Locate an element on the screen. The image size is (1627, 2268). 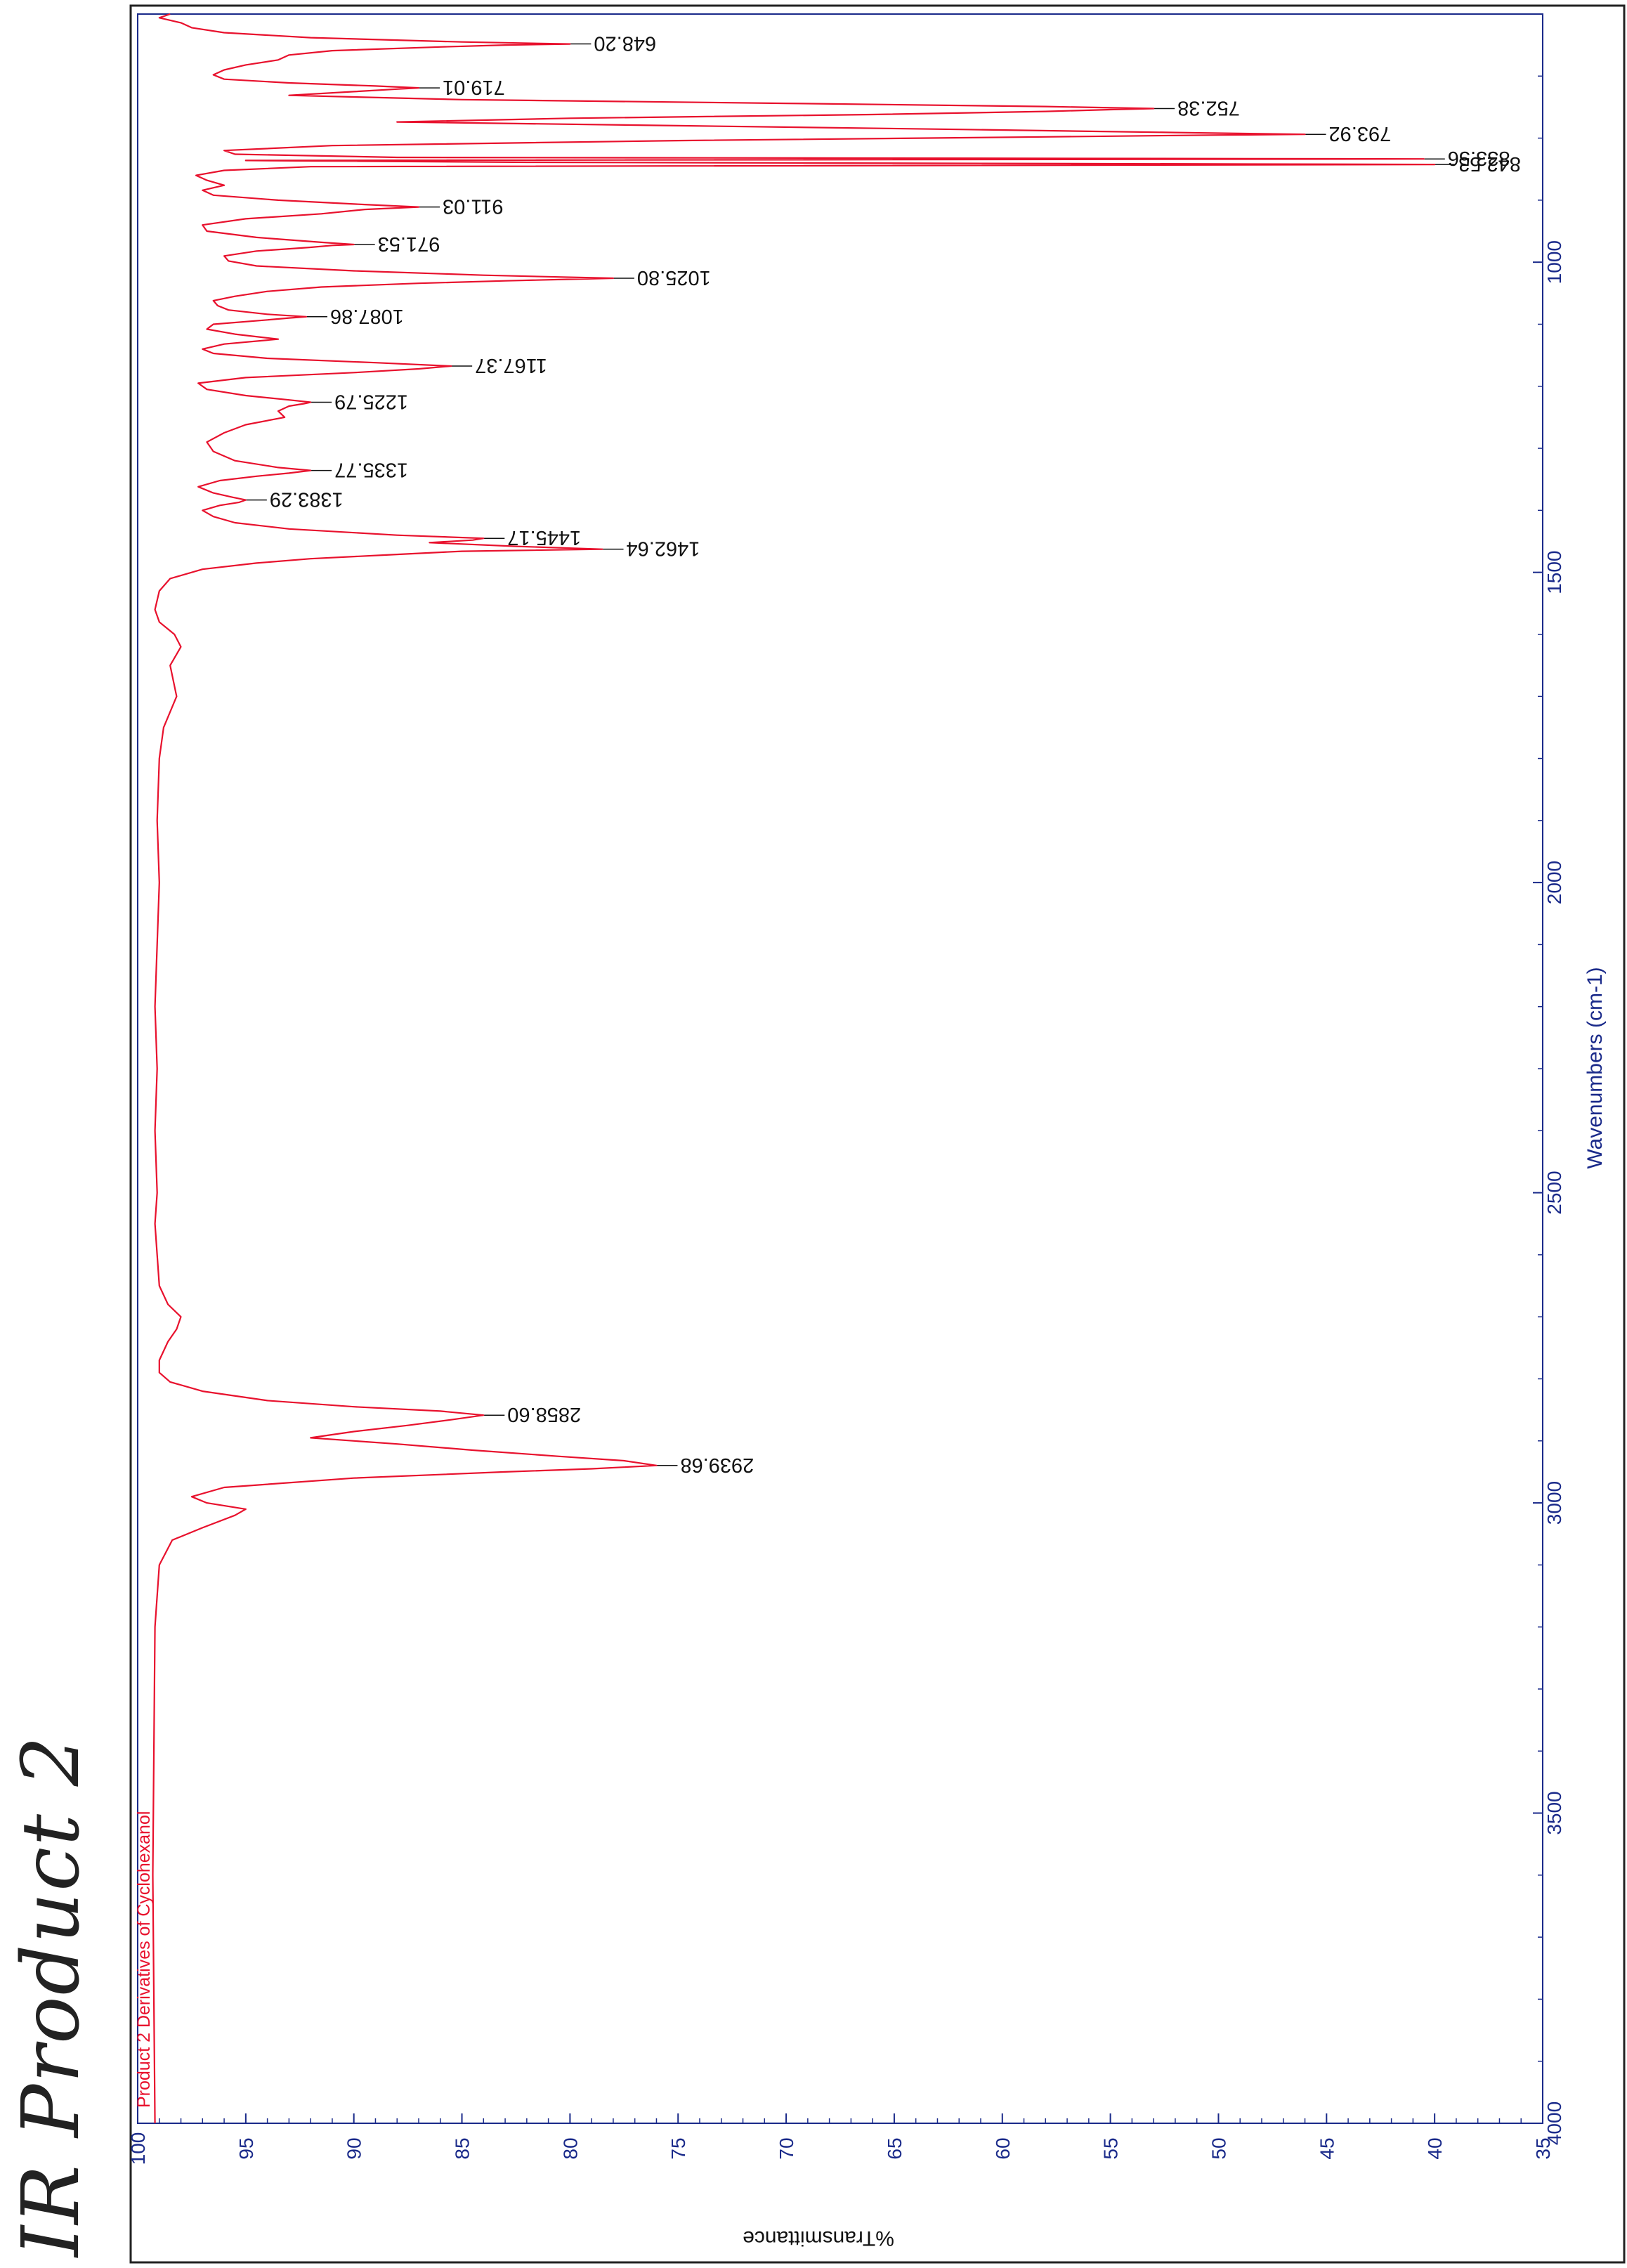
y-tick-label-group: 80 is located at coordinates (570, 2148).